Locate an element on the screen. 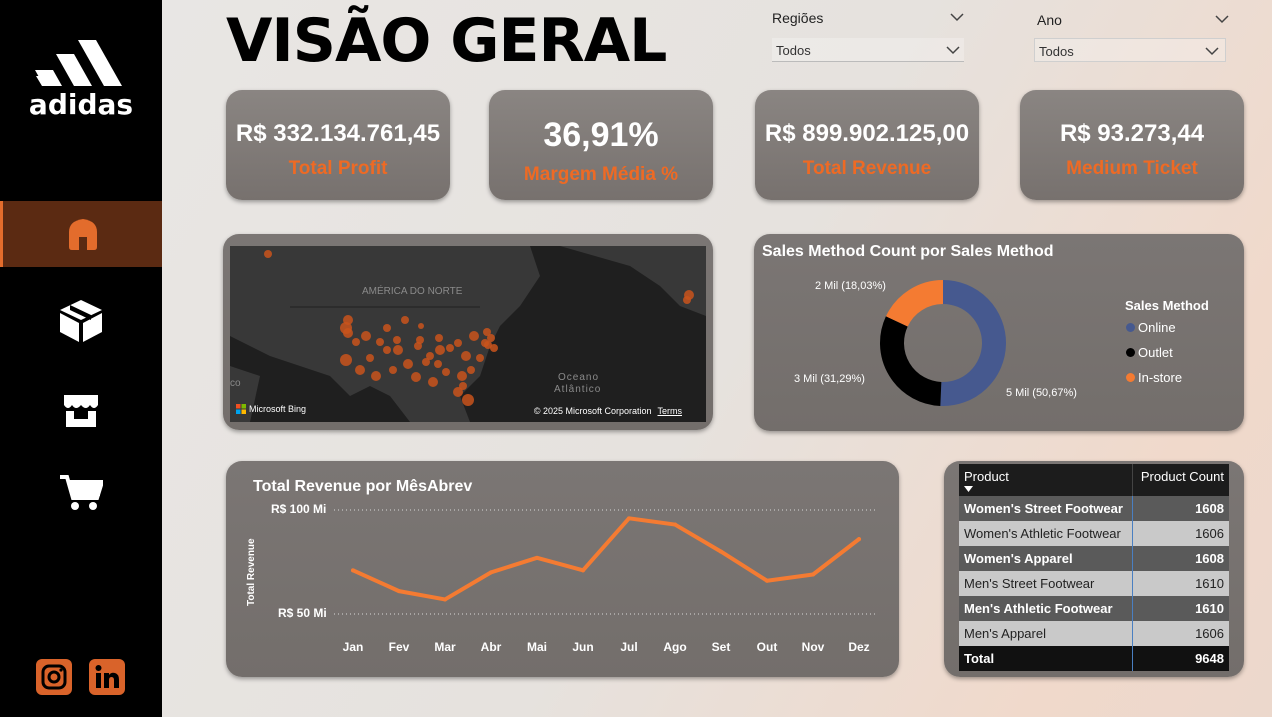  table-header: Product Product Count is located at coordinates (1094, 480).